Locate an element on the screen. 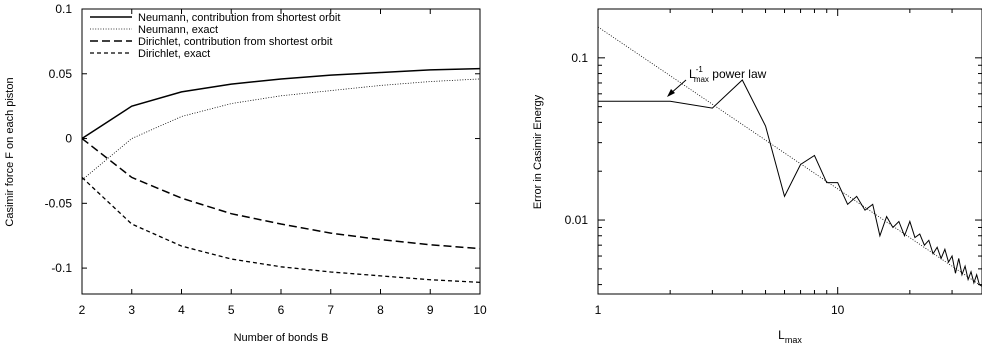 The width and height of the screenshot is (982, 349). left-y-tick-label: 0 is located at coordinates (68, 139).